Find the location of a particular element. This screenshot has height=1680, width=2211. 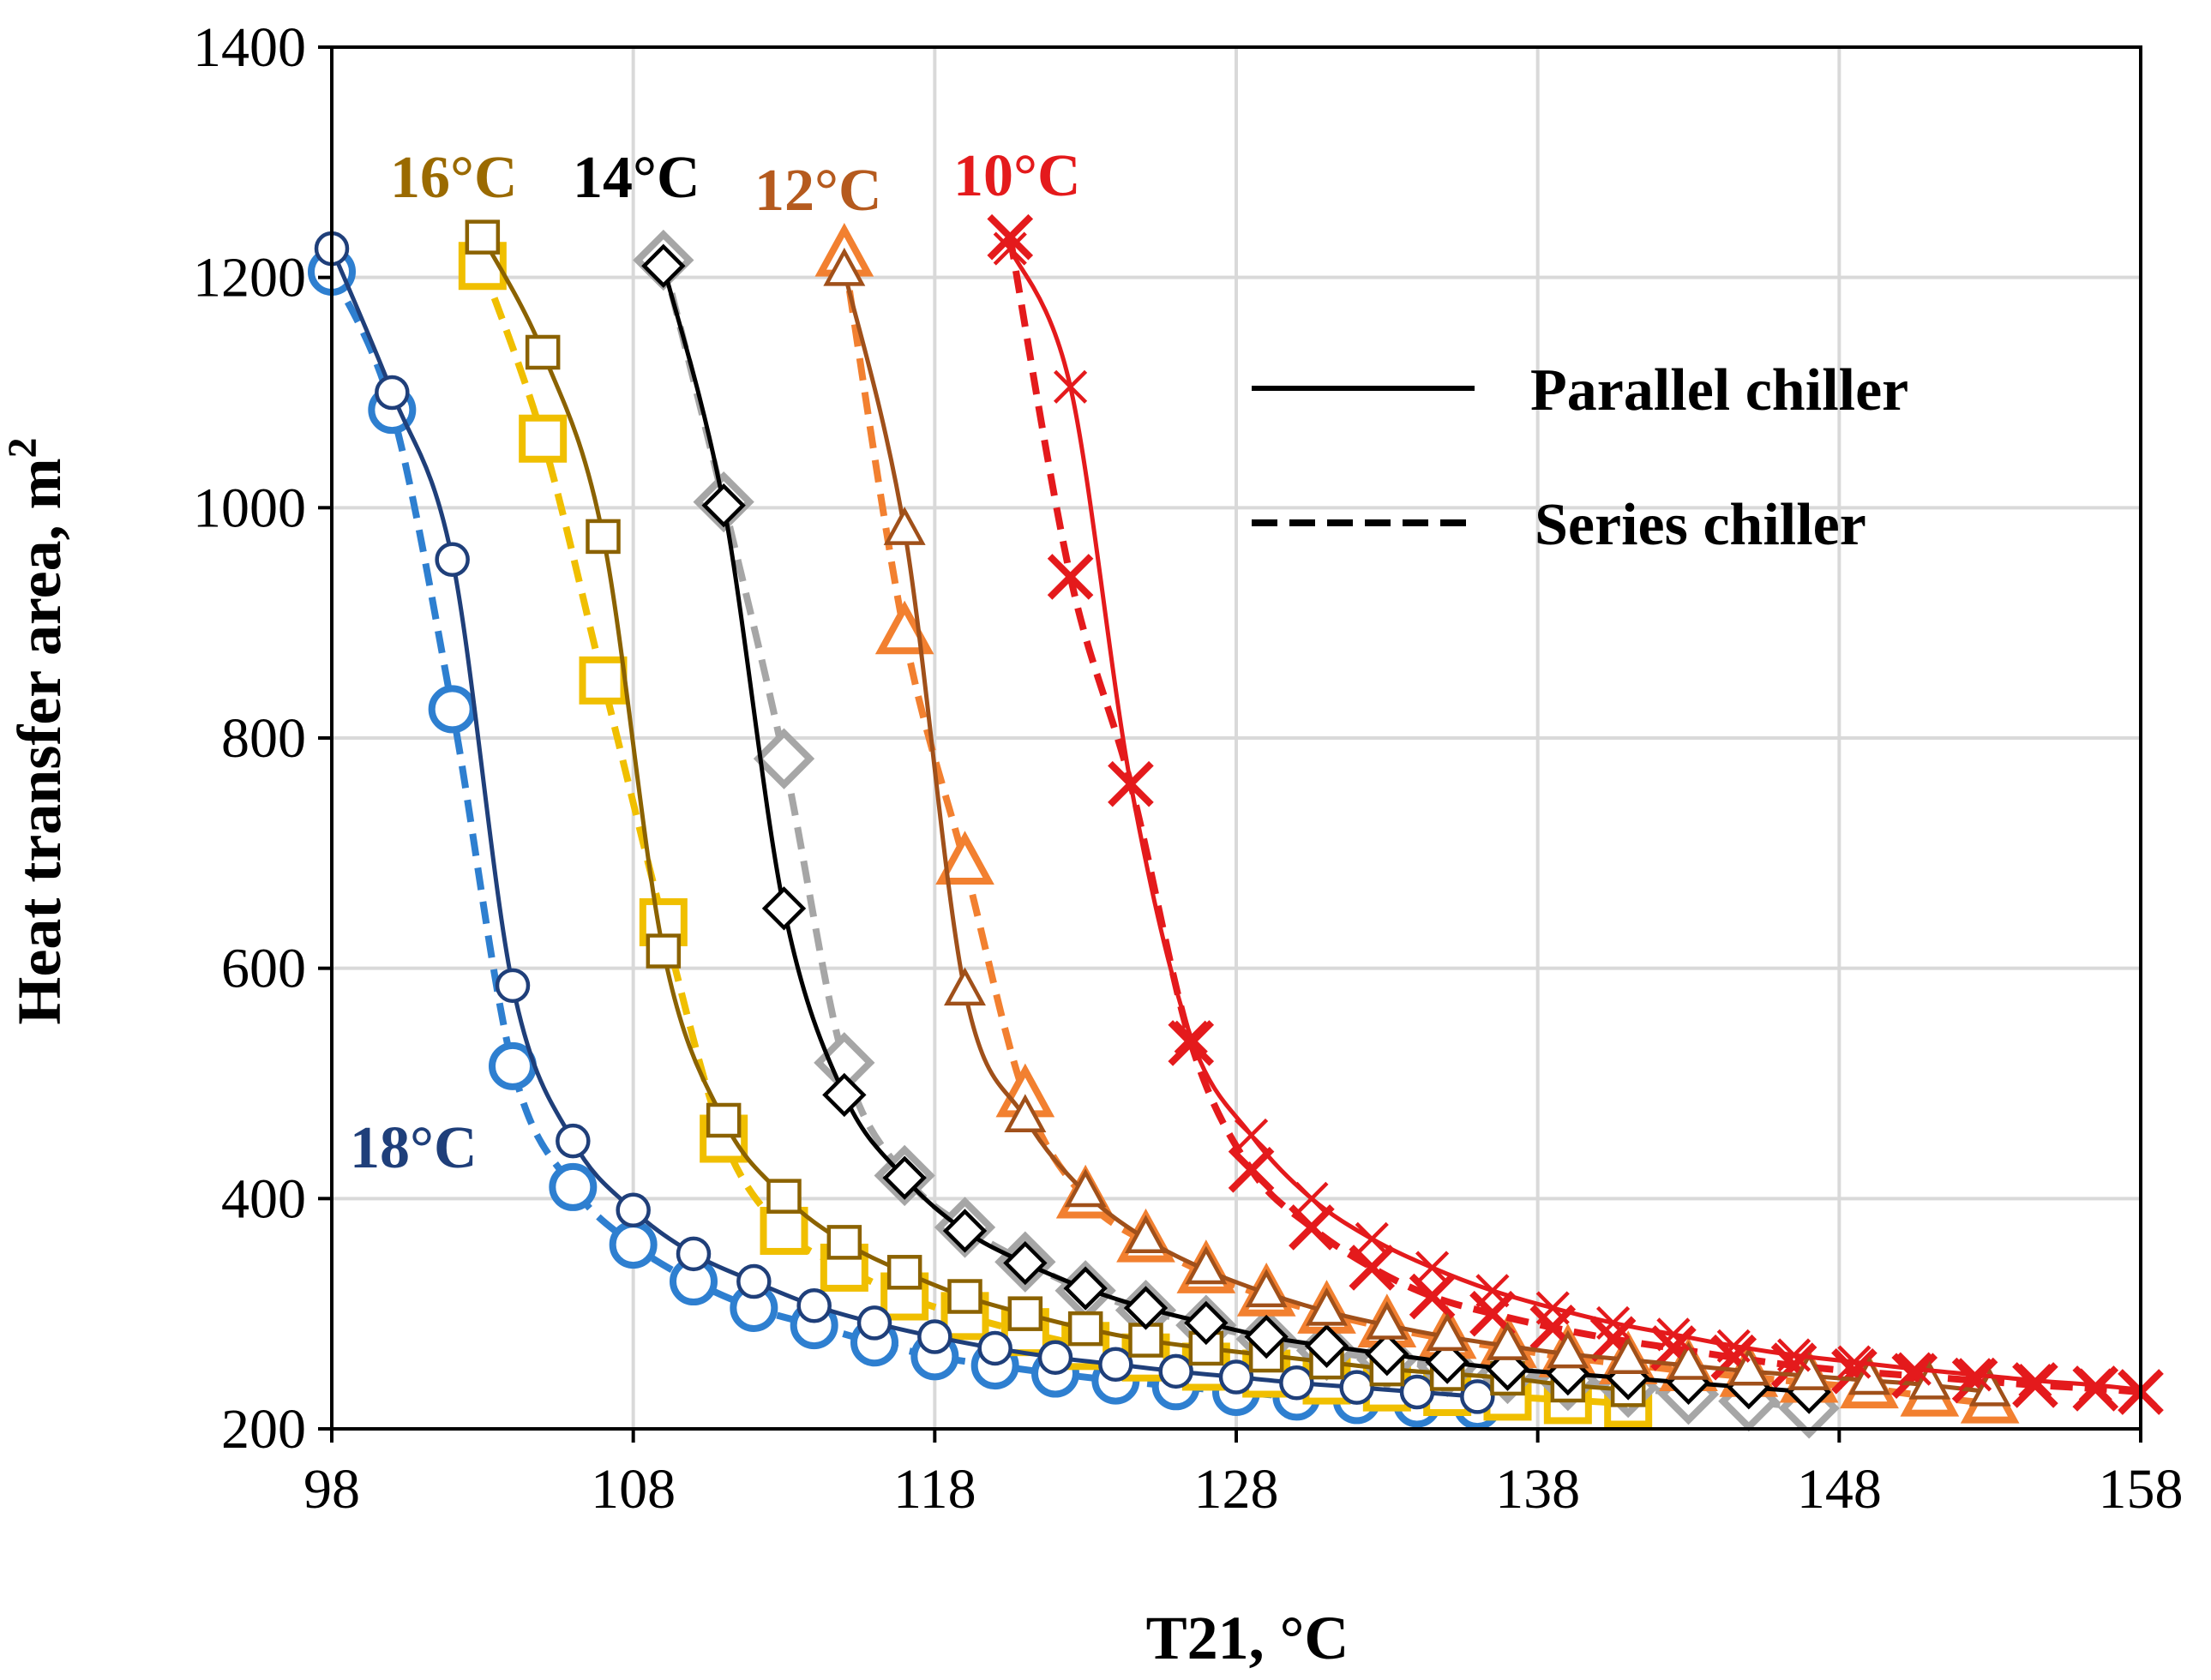

x-tick-label: 138 is located at coordinates (1537, 1489).